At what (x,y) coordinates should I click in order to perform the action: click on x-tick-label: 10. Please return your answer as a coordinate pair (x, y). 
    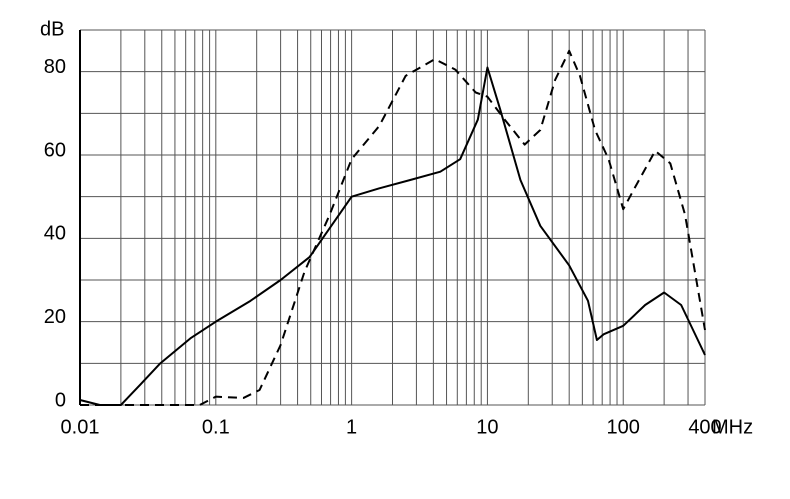
    Looking at the image, I should click on (487, 427).